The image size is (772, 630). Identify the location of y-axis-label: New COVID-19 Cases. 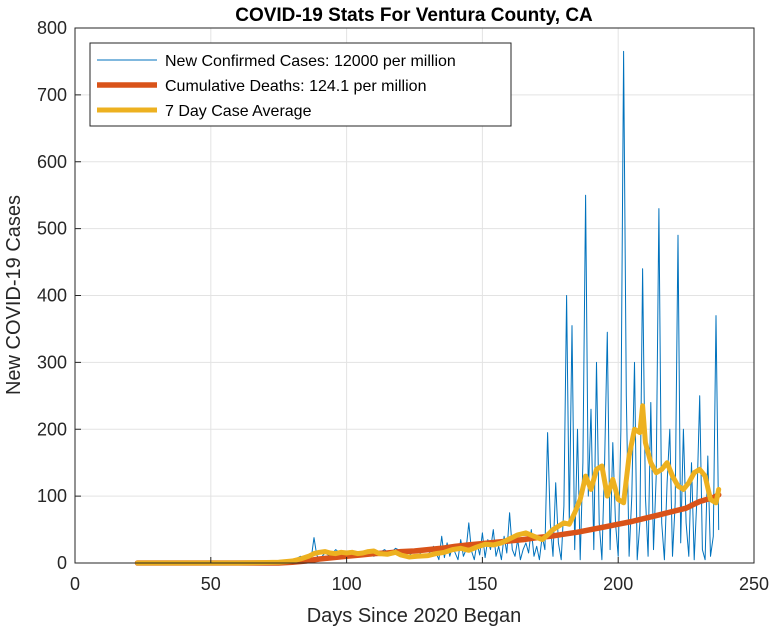
(14, 295).